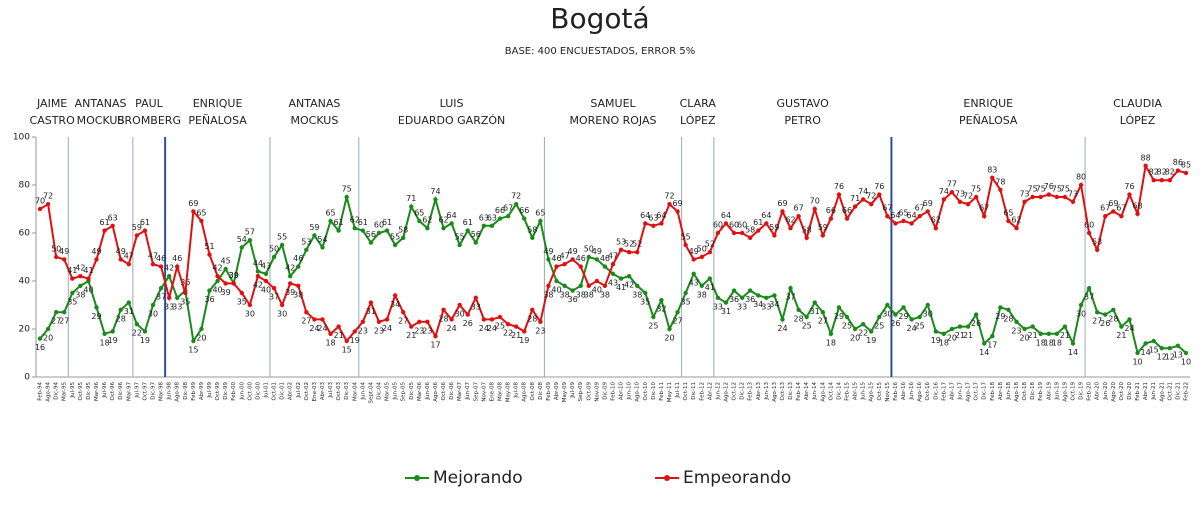 This screenshot has width=1200, height=523. I want to click on data-label: 31, so click(726, 311).